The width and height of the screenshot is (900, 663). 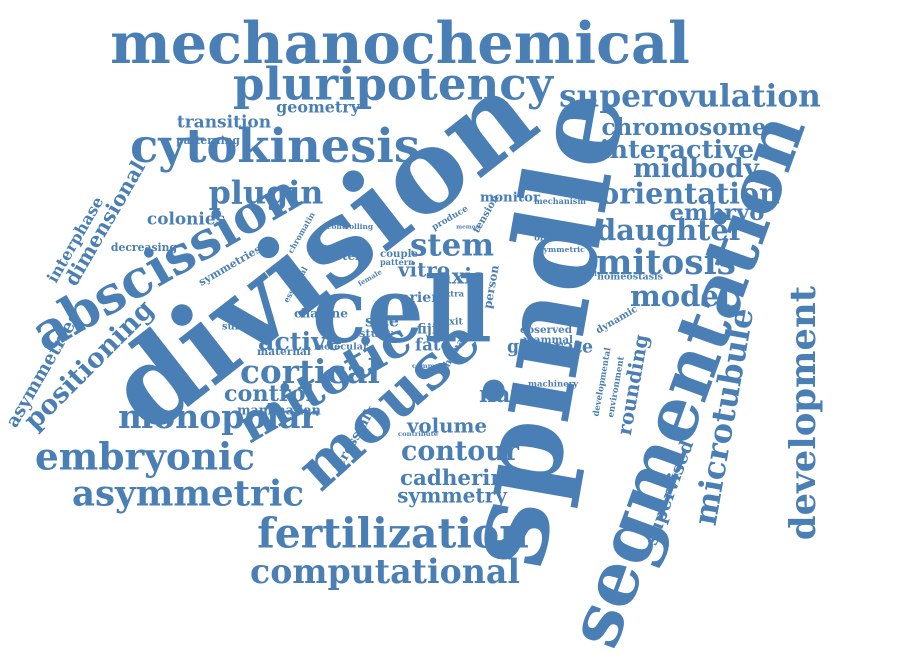 I want to click on word-intrinsic: intrinsic, so click(x=559, y=273).